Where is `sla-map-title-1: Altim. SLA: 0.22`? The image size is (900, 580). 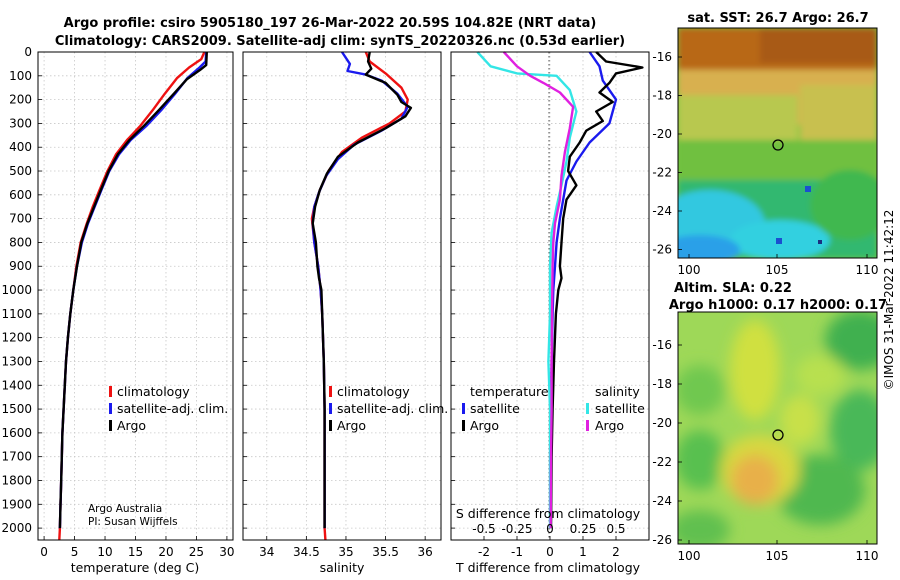 sla-map-title-1: Altim. SLA: 0.22 is located at coordinates (733, 288).